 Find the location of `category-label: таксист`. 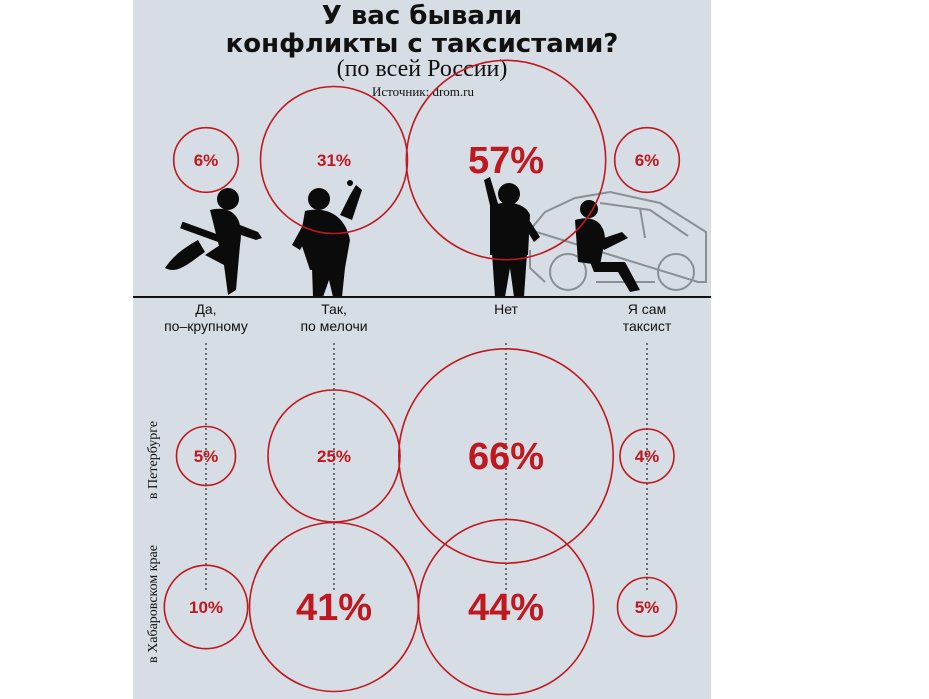

category-label: таксист is located at coordinates (647, 326).